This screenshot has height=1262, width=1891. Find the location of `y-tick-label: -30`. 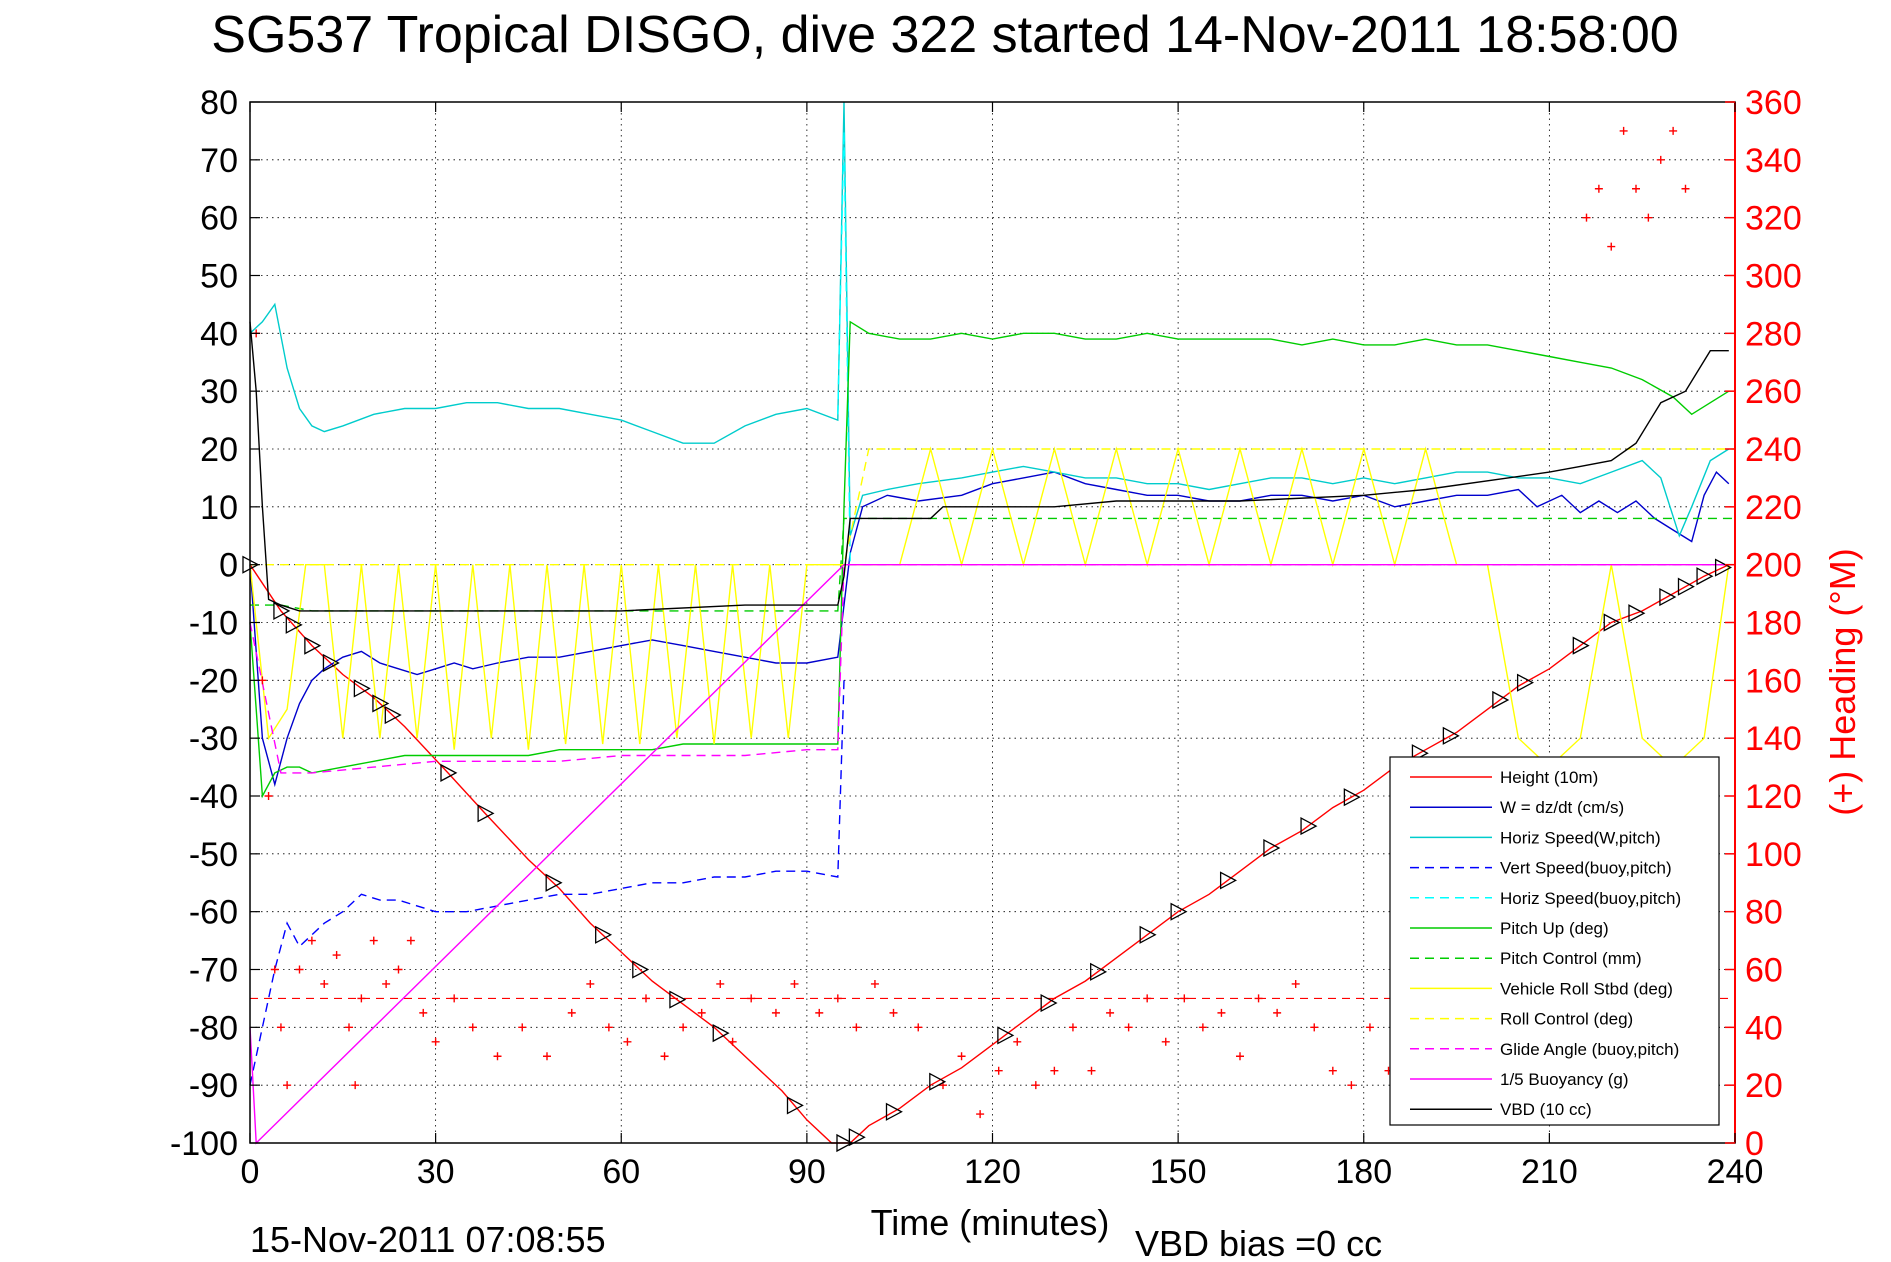

y-tick-label: -30 is located at coordinates (213, 739).